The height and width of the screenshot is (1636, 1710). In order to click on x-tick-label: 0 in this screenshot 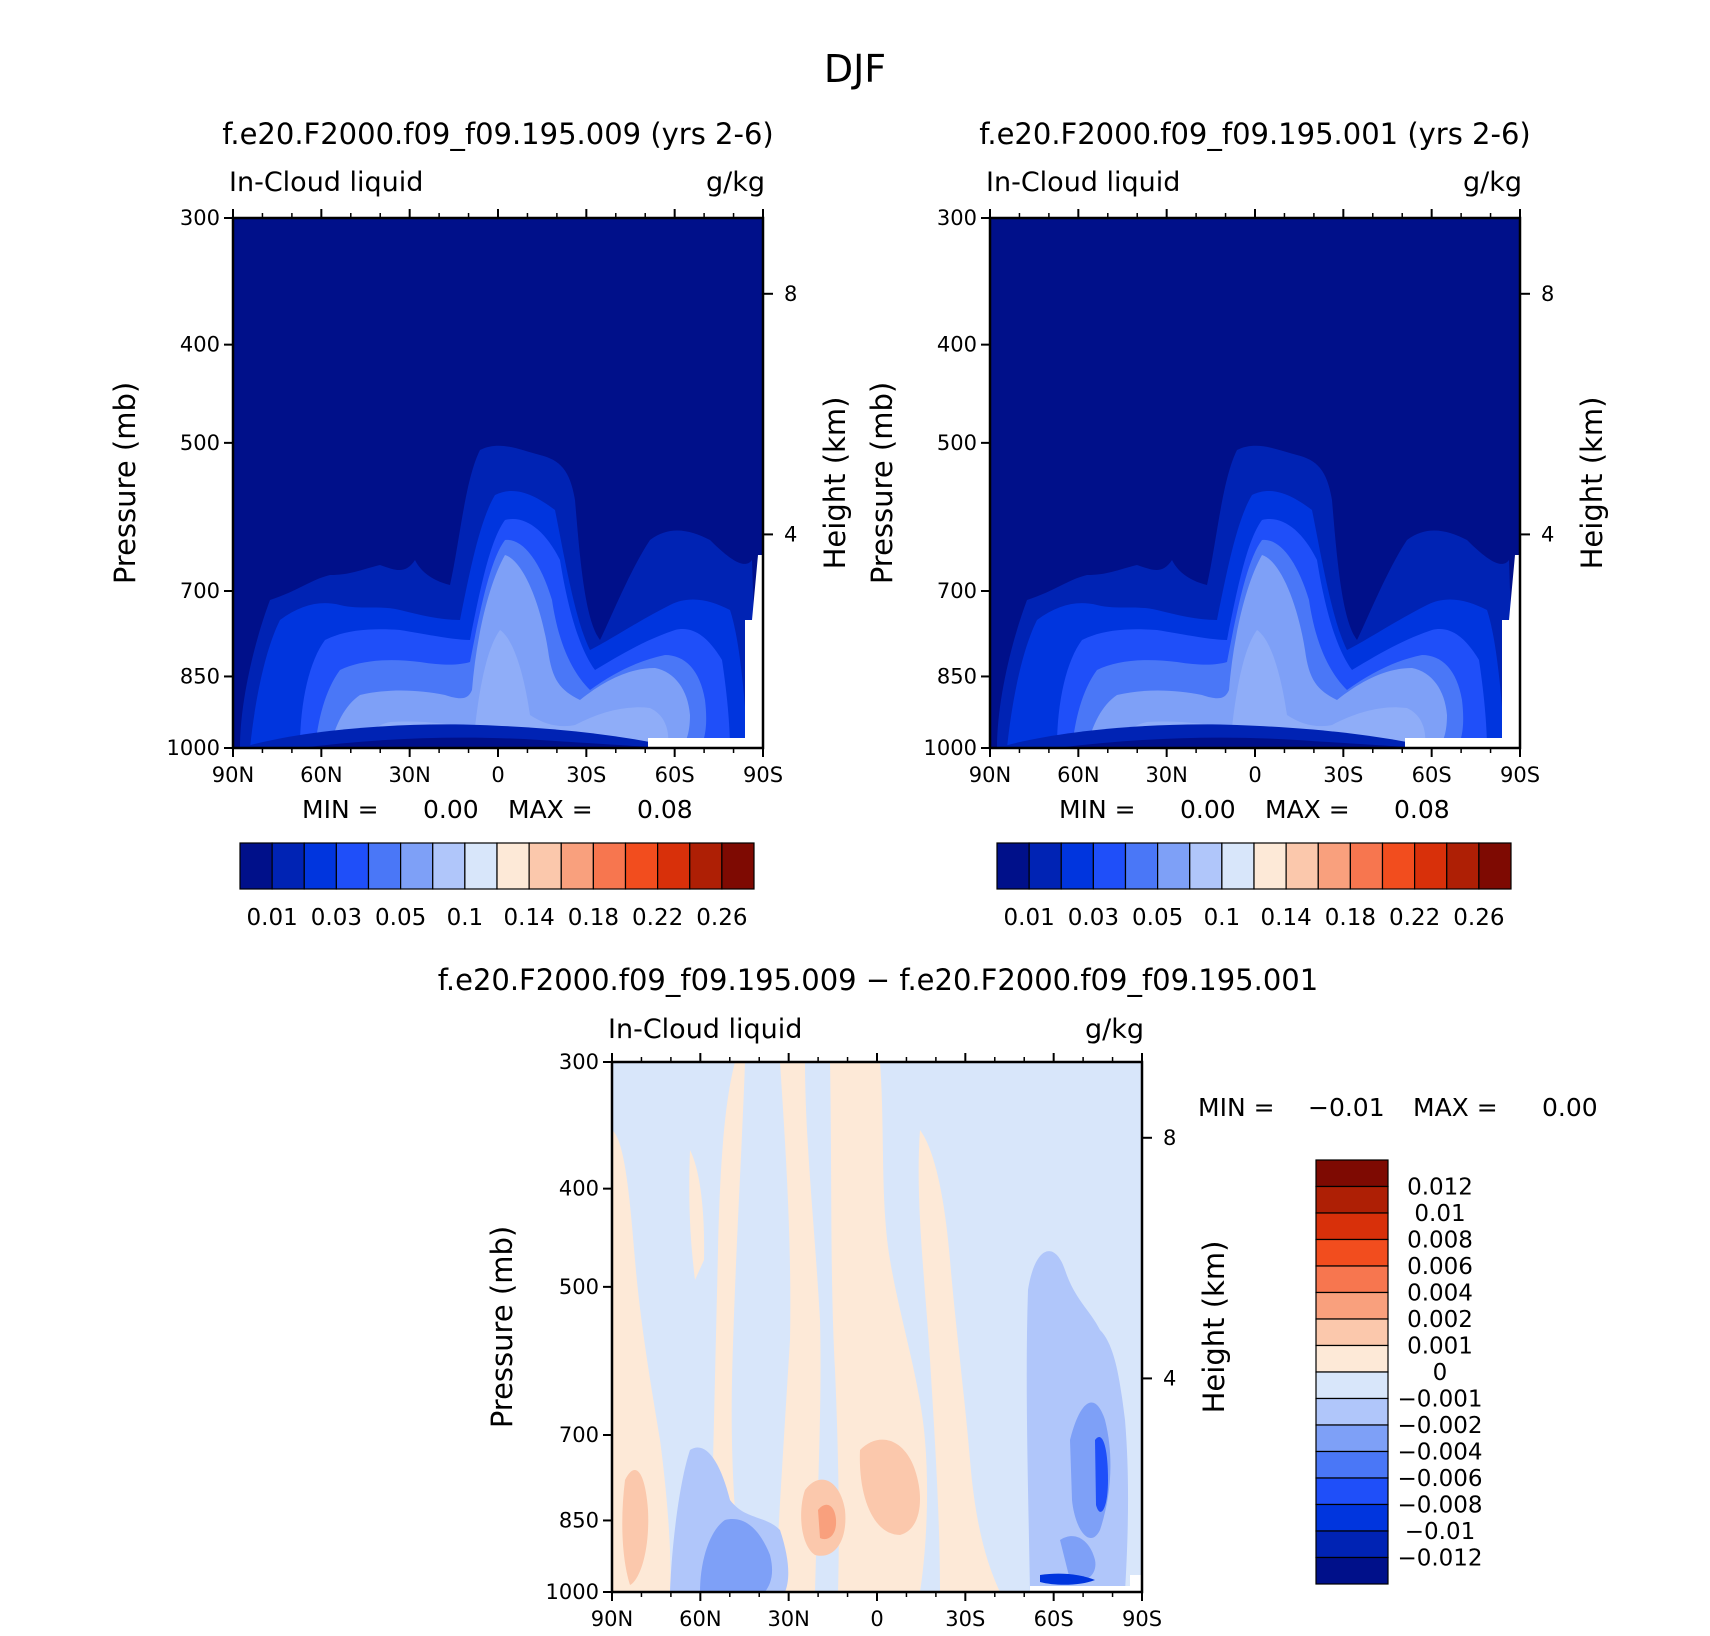, I will do `click(497, 775)`.